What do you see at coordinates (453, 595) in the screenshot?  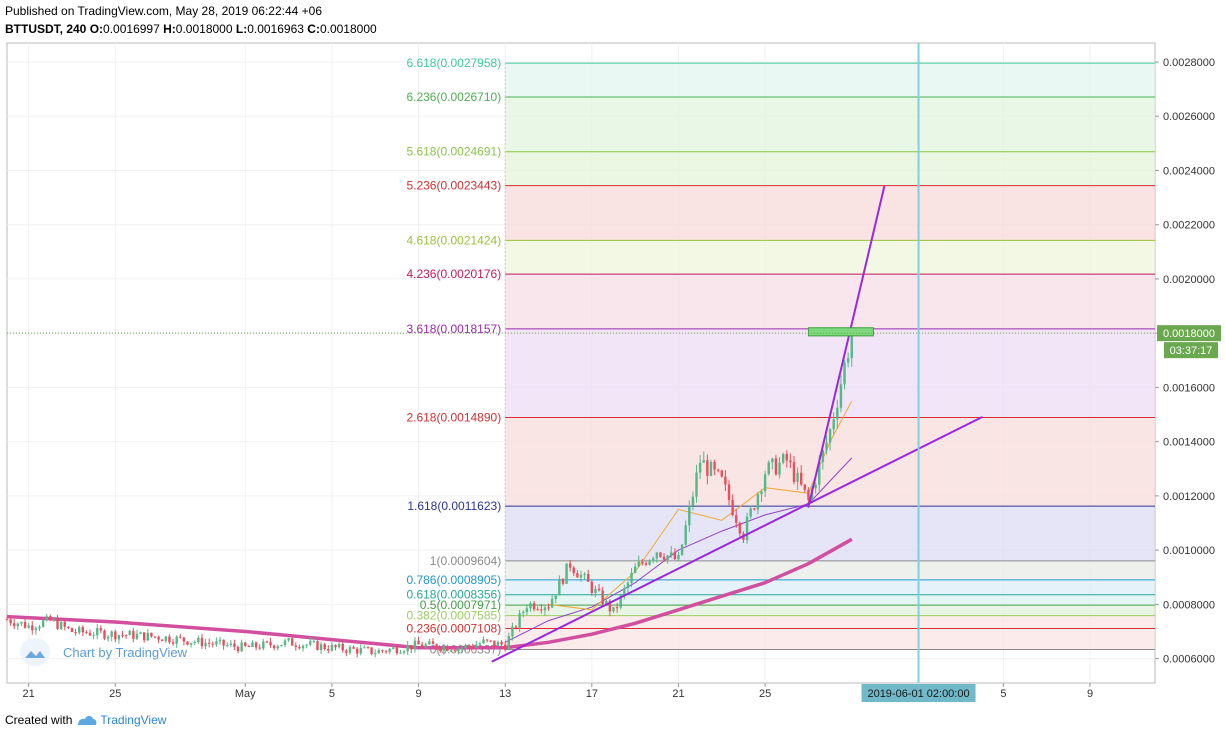 I see `fib-level-label: 0.618(0.0008356)` at bounding box center [453, 595].